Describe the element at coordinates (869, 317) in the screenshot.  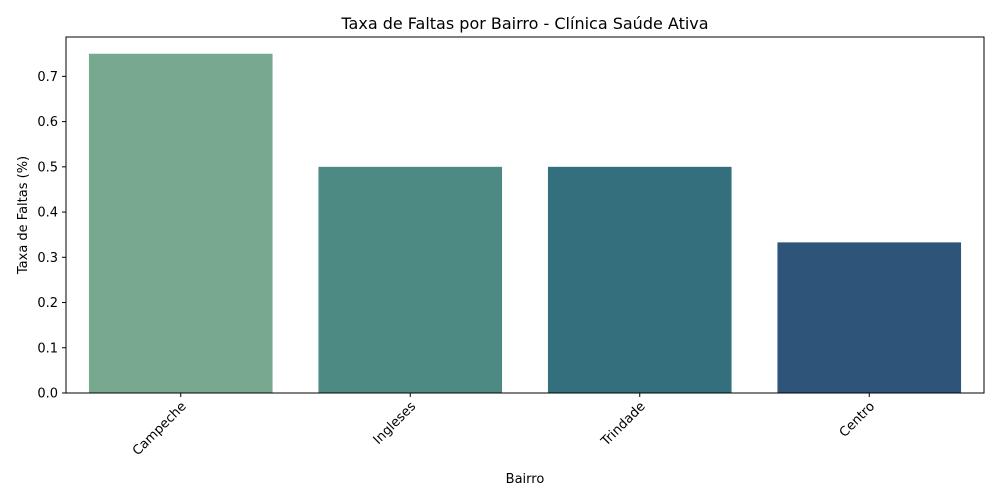
I see `bar-centro` at that location.